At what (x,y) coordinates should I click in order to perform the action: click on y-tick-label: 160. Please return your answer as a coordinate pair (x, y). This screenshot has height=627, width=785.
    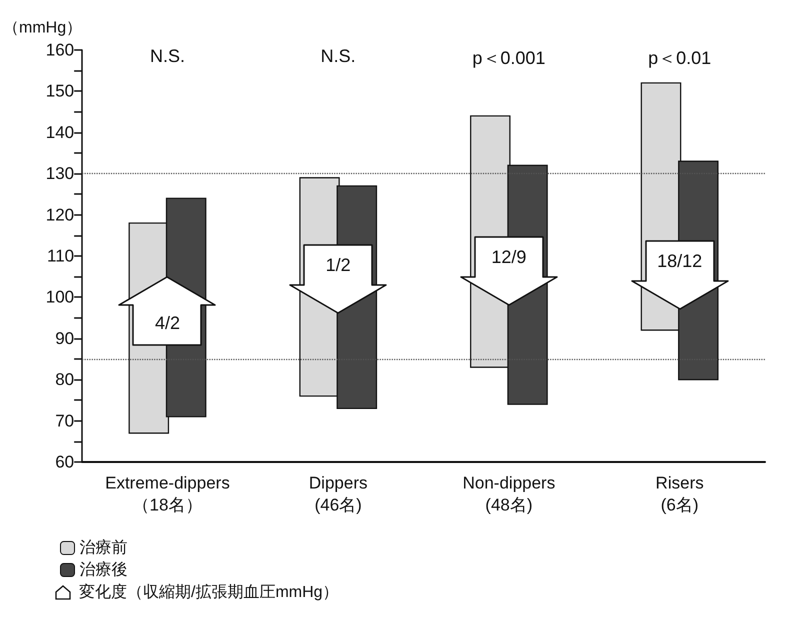
    Looking at the image, I should click on (60, 50).